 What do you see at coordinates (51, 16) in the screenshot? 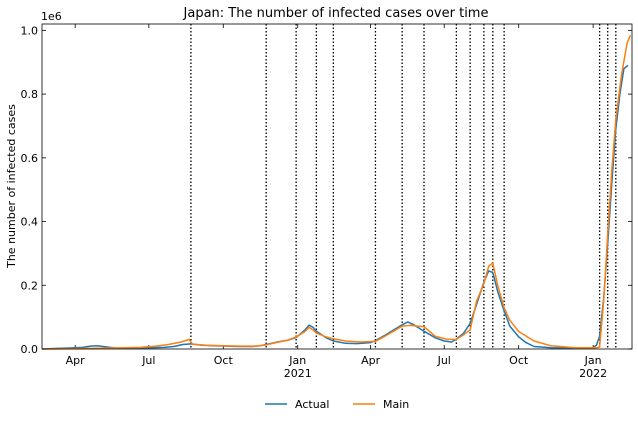
I see `y-axis-offset-label: 1e6` at bounding box center [51, 16].